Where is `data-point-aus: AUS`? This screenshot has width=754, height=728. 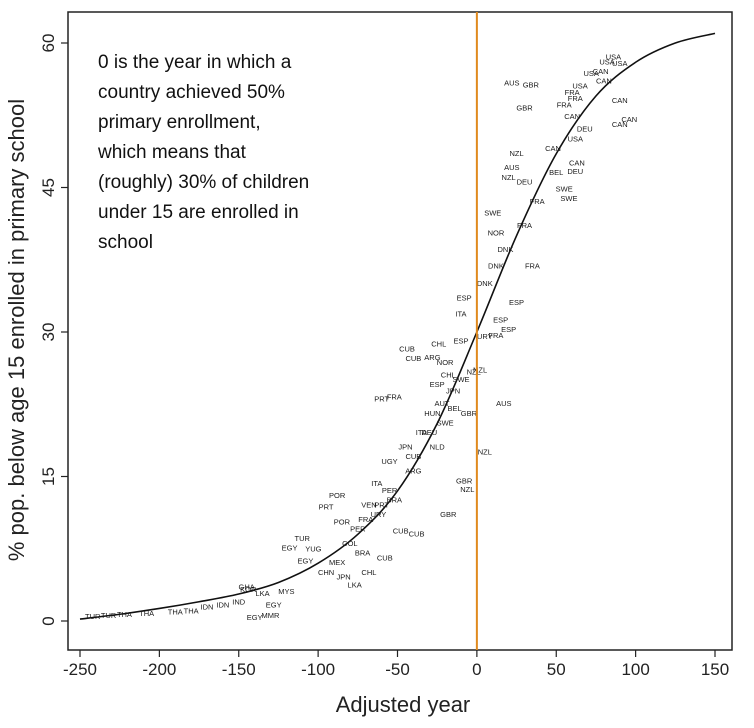 data-point-aus: AUS is located at coordinates (511, 167).